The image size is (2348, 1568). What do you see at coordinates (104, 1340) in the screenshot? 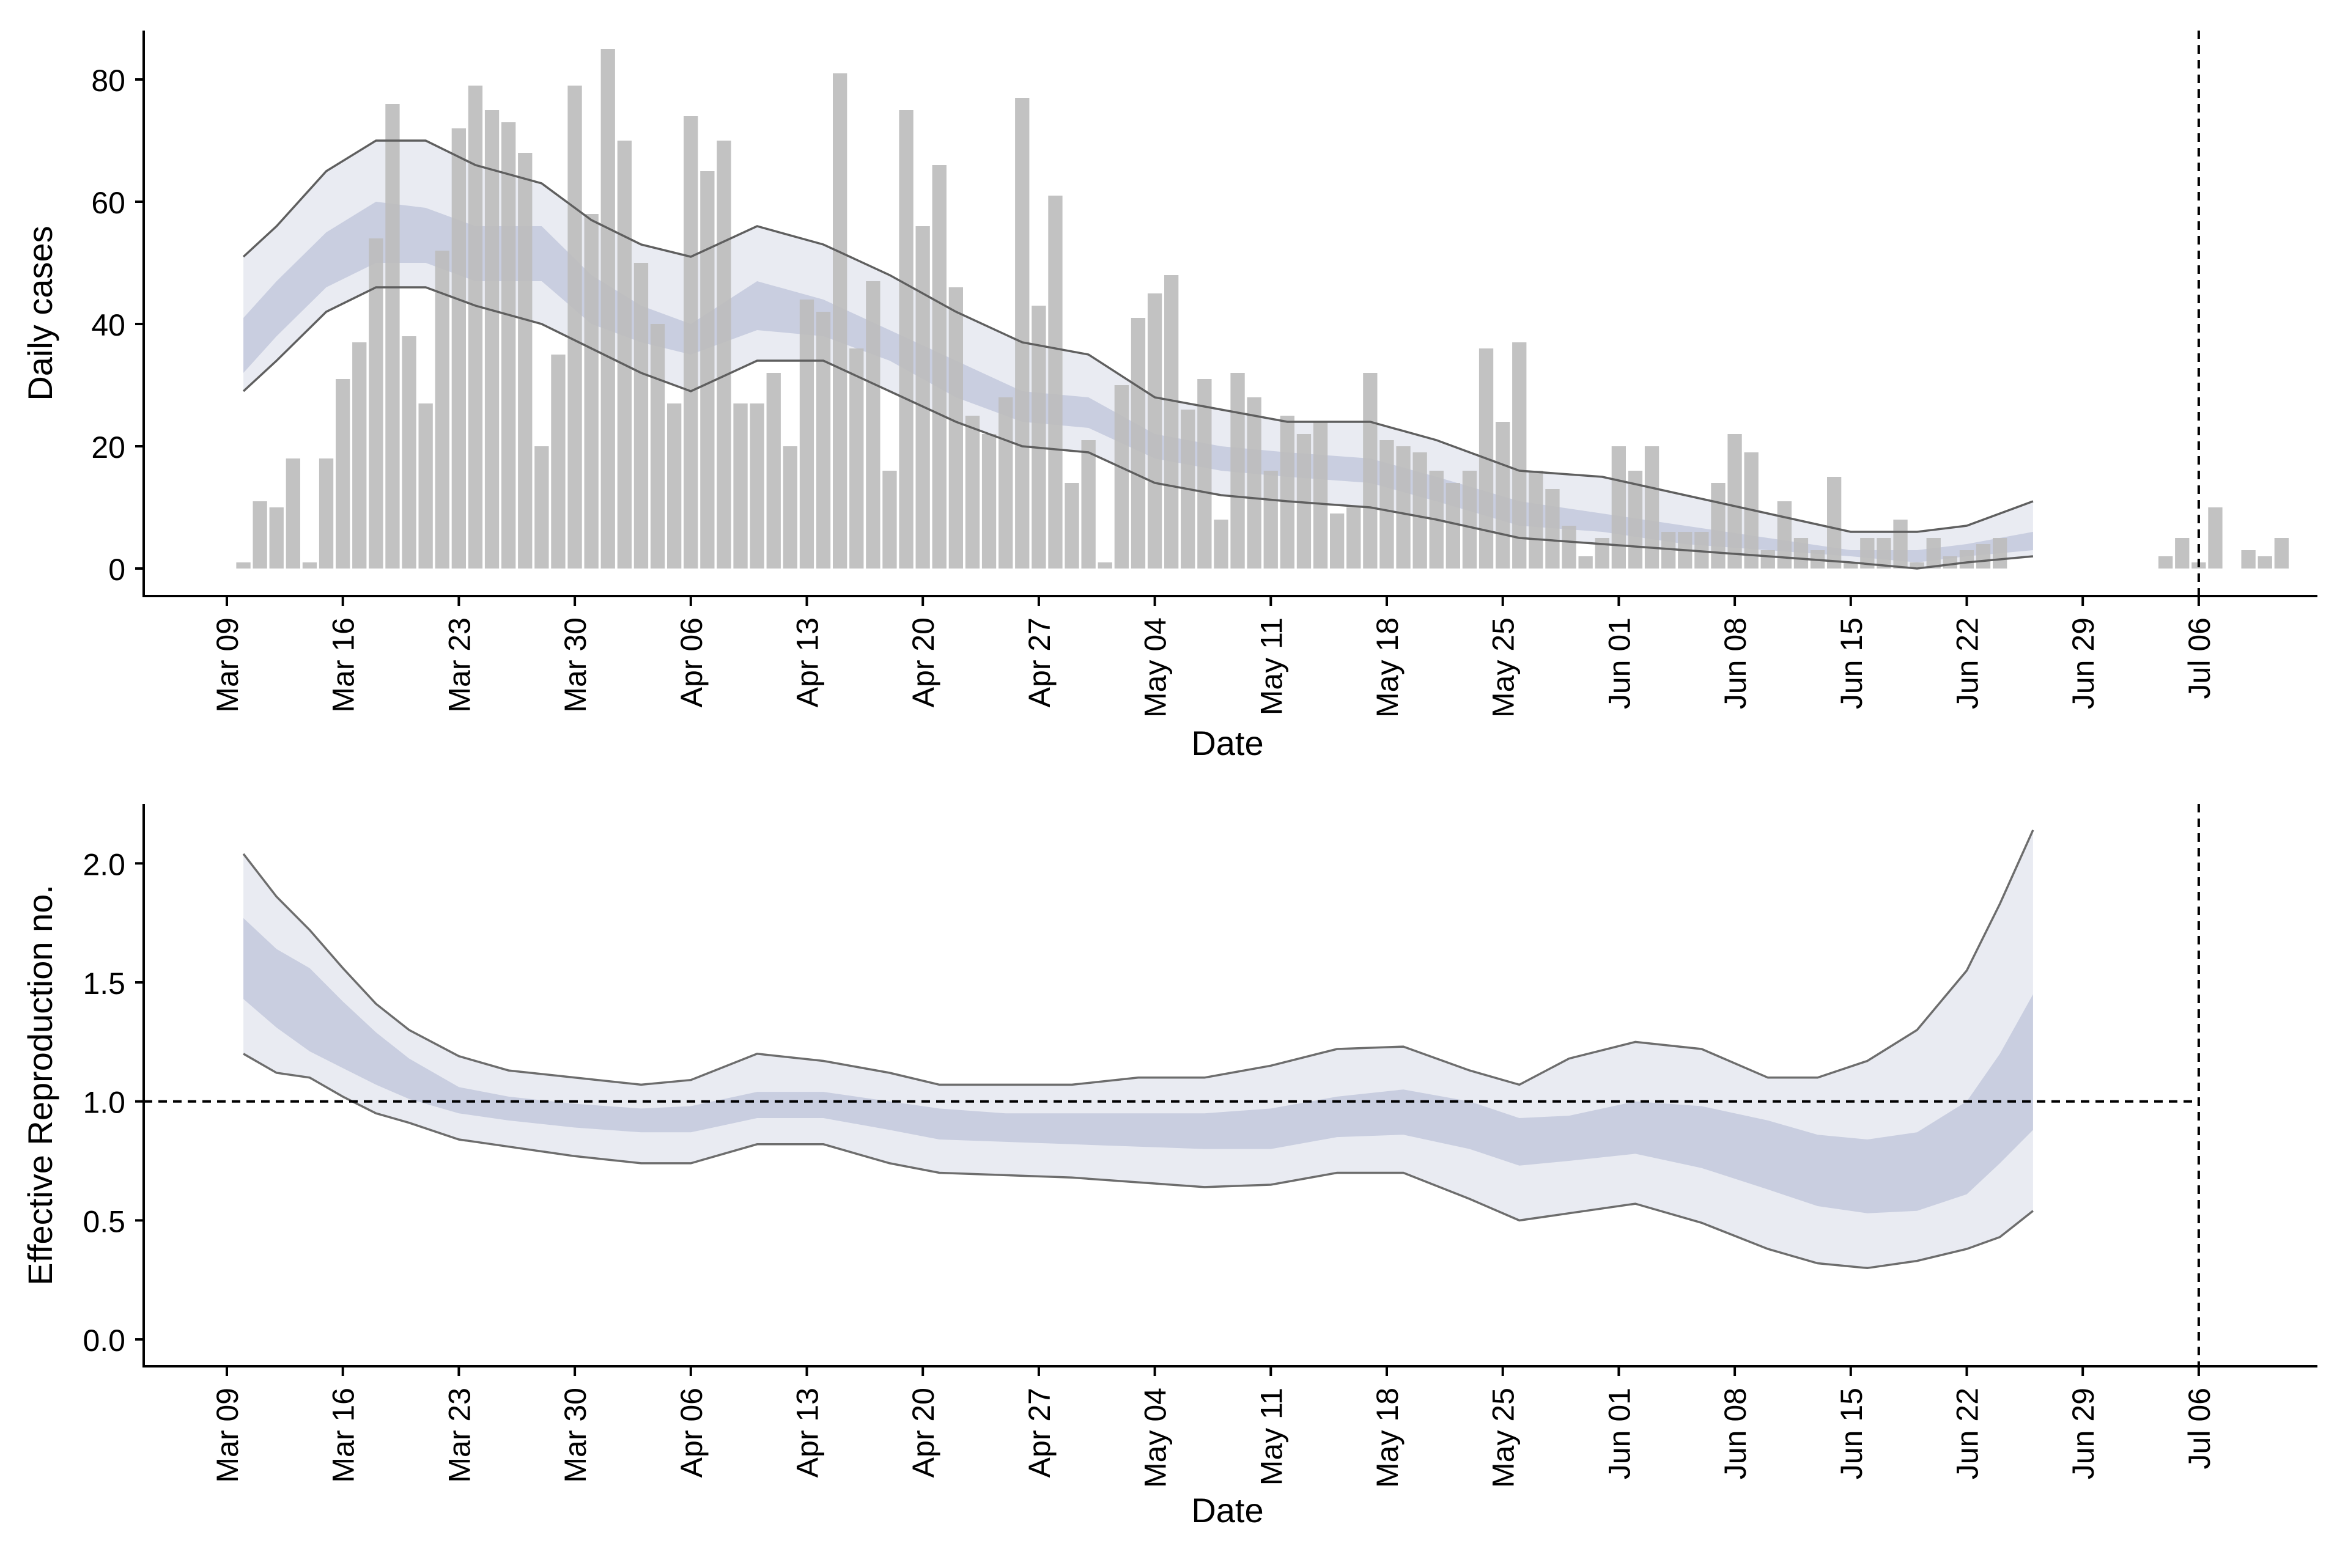
I see `reproduction-number-y-tick-label: 0.0` at bounding box center [104, 1340].